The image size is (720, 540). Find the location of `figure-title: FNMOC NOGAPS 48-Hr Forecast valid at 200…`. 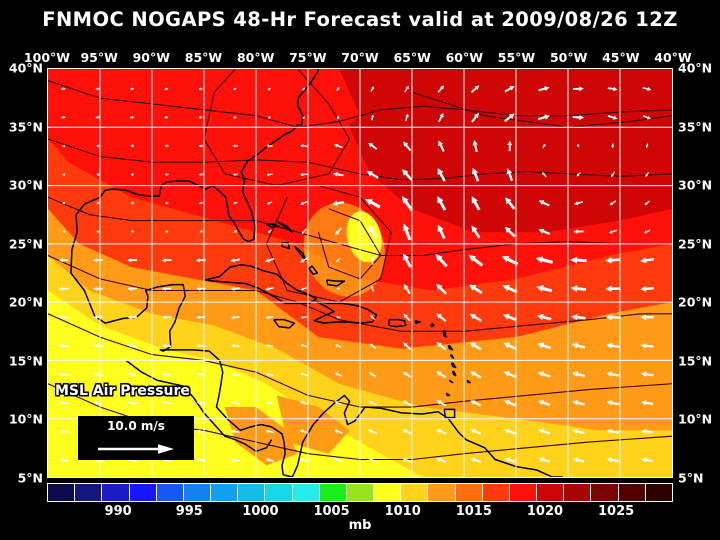

figure-title: FNMOC NOGAPS 48-Hr Forecast valid at 200… is located at coordinates (360, 19).